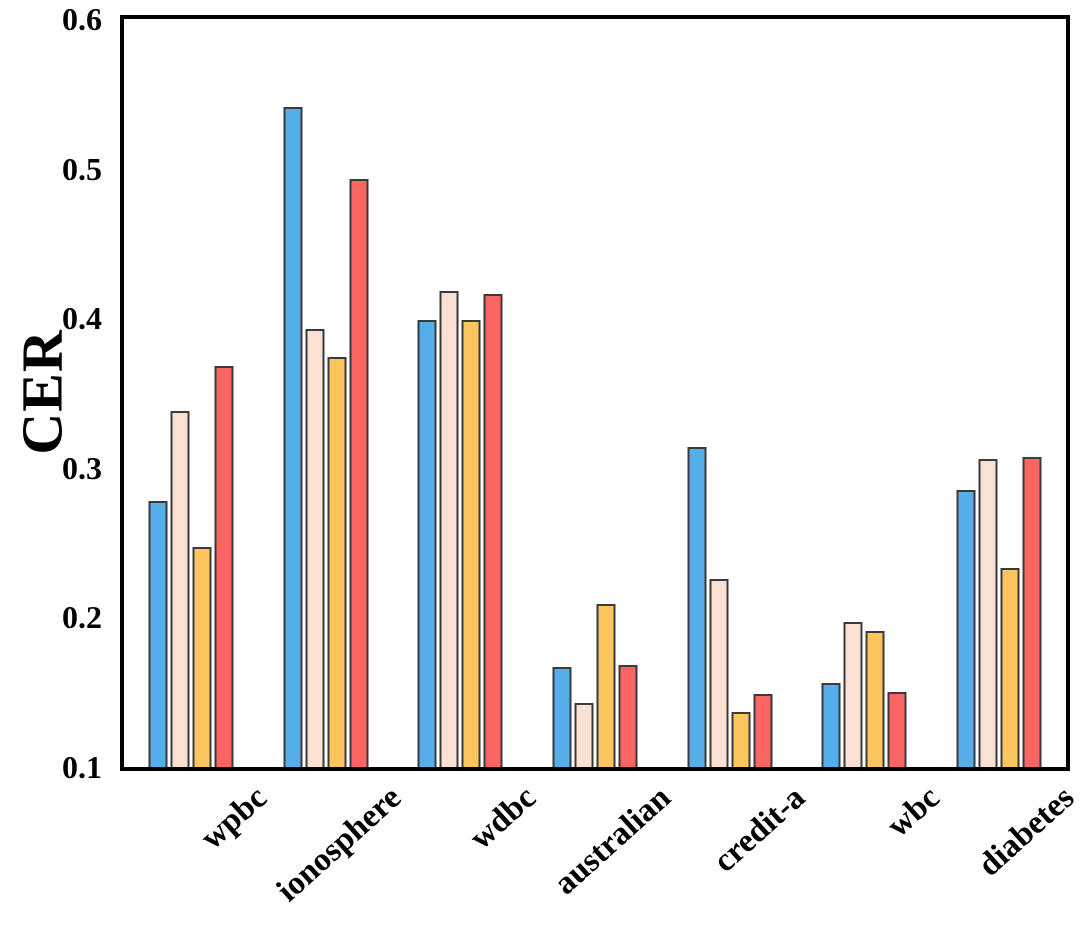  What do you see at coordinates (427, 543) in the screenshot?
I see `bar-wdbc-series-1-blue` at bounding box center [427, 543].